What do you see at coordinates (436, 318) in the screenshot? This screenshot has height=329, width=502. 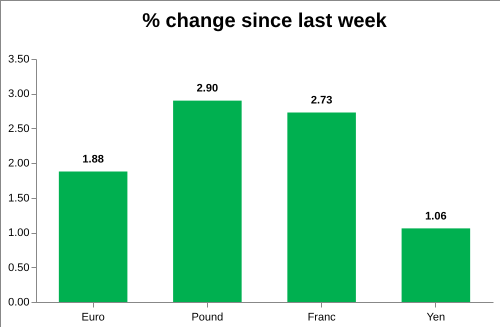 I see `x-tick-label: Yen` at bounding box center [436, 318].